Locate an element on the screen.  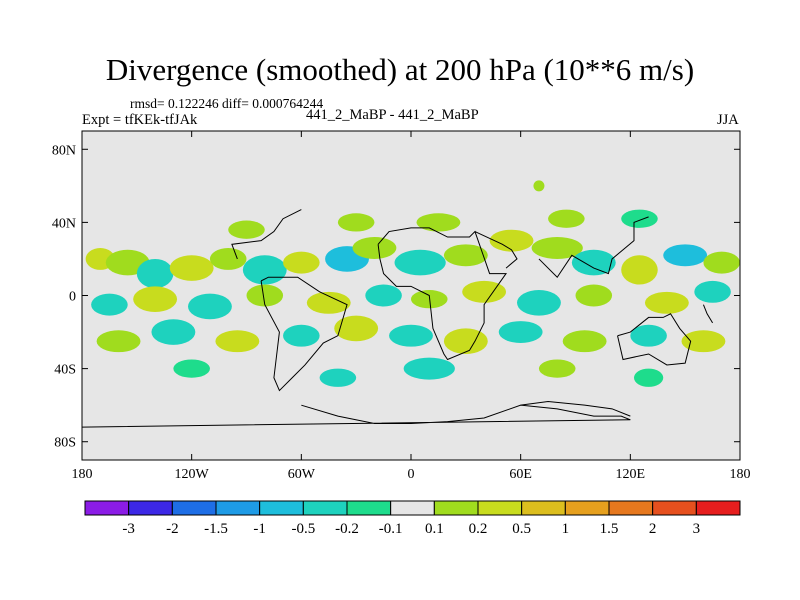
colorbar-label: -0.5 is located at coordinates (303, 529).